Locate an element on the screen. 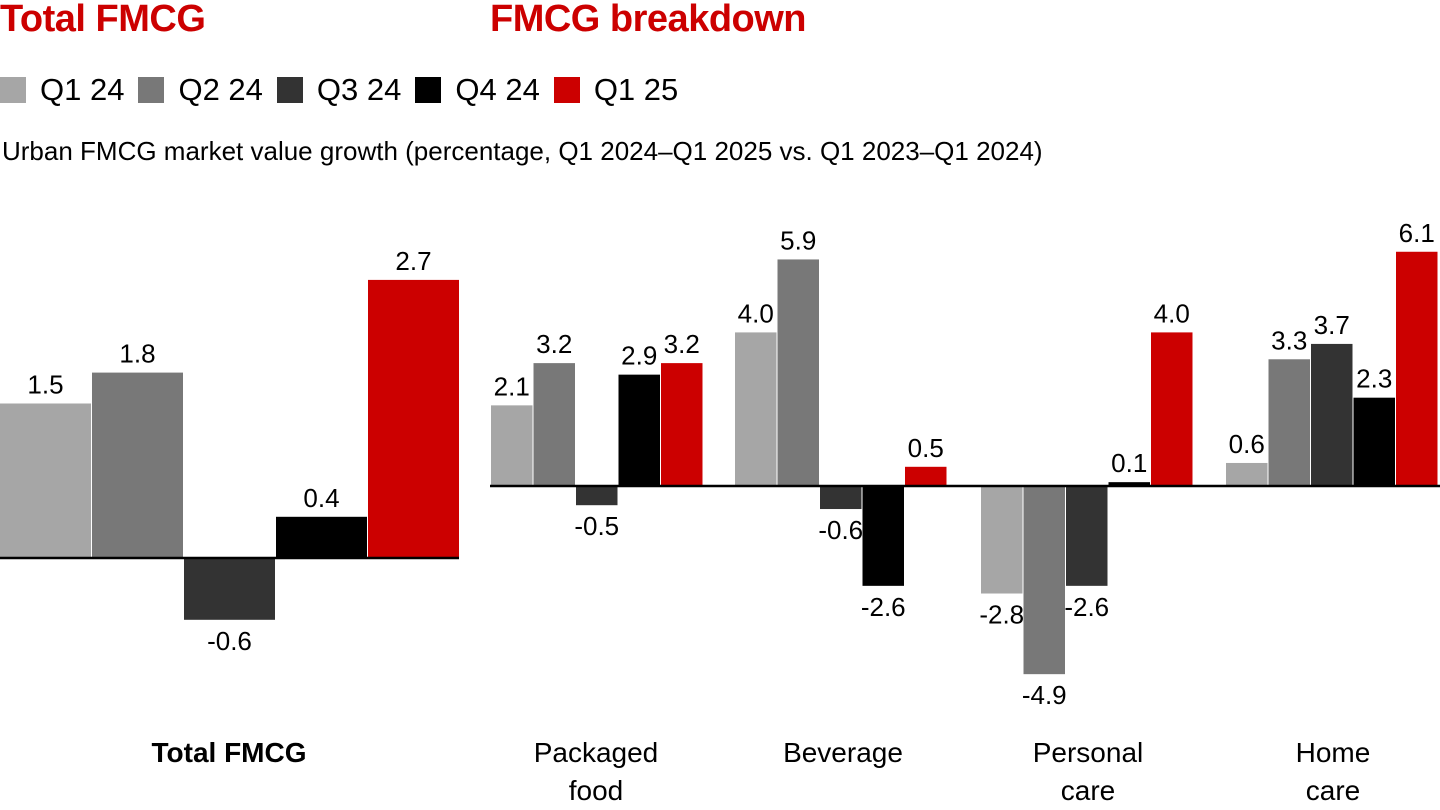 The width and height of the screenshot is (1440, 810). legend-item-q2-24: Q2 24 is located at coordinates (200, 90).